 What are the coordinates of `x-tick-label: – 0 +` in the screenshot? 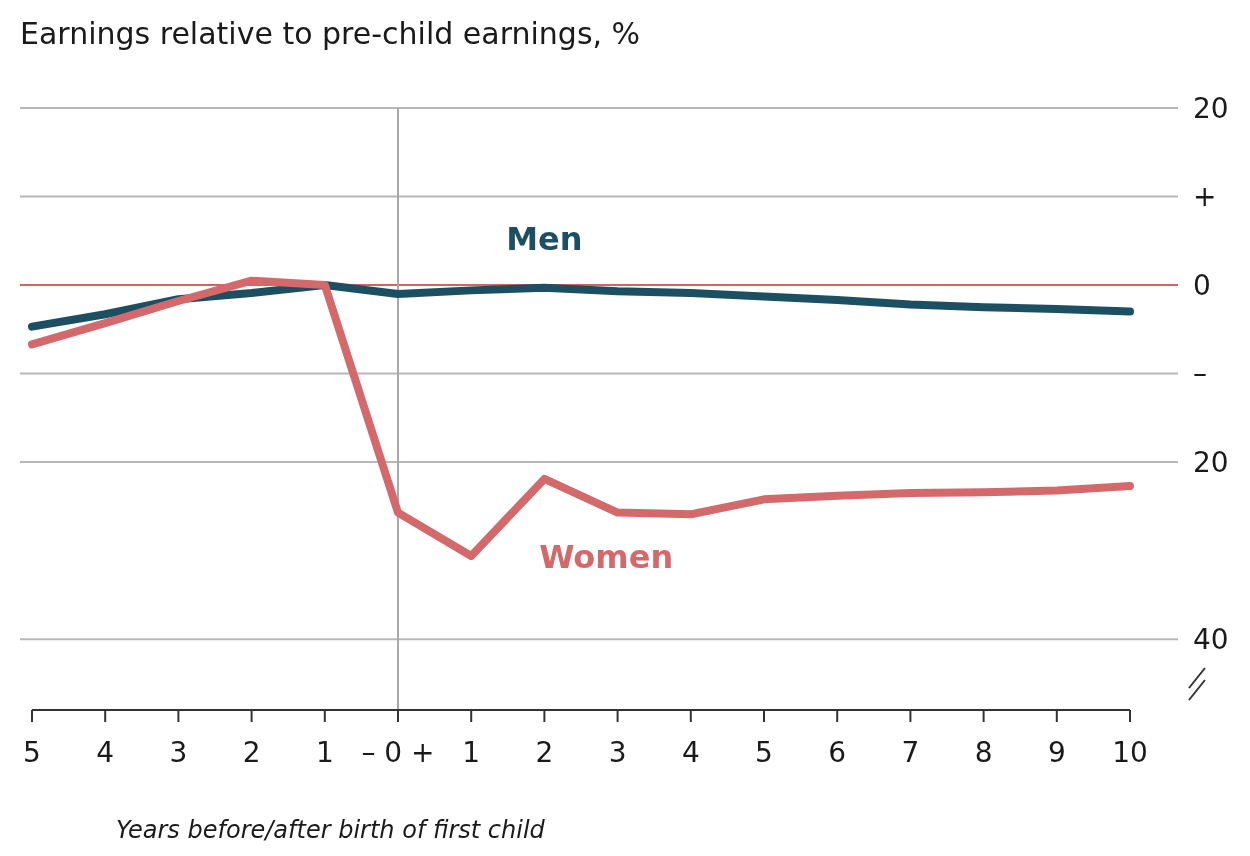 It's located at (398, 752).